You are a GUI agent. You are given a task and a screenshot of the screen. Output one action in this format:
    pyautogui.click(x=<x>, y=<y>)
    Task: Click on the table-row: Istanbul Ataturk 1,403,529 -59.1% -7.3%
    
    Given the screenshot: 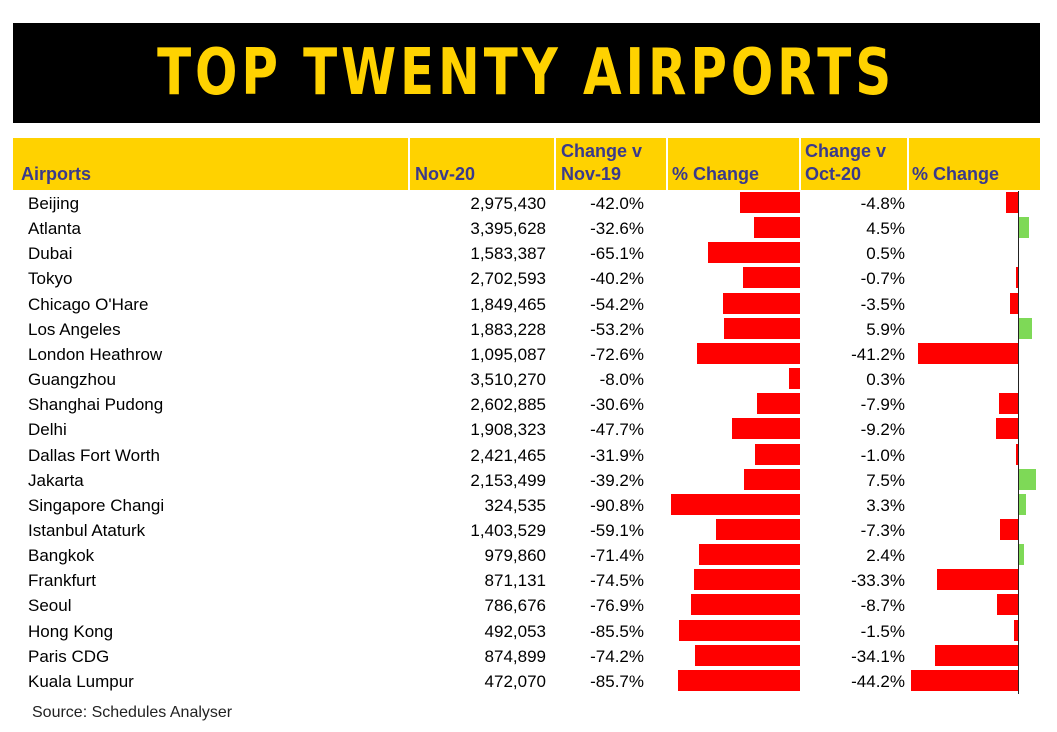 What is the action you would take?
    pyautogui.click(x=528, y=530)
    